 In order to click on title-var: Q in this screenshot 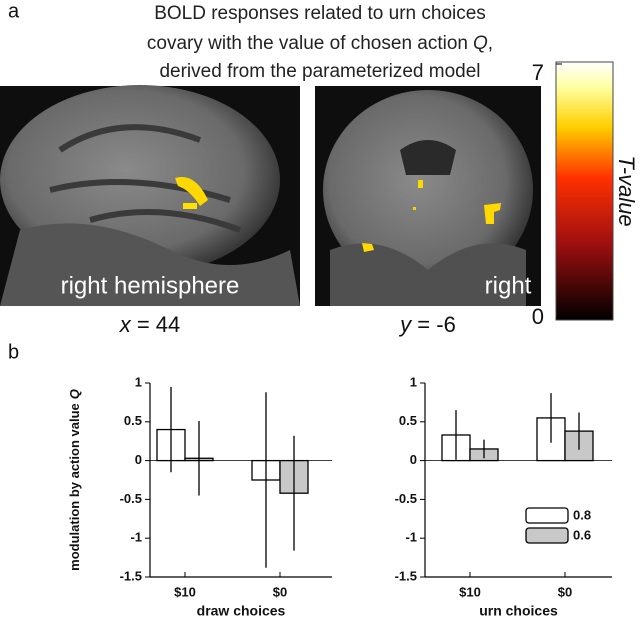, I will do `click(480, 43)`.